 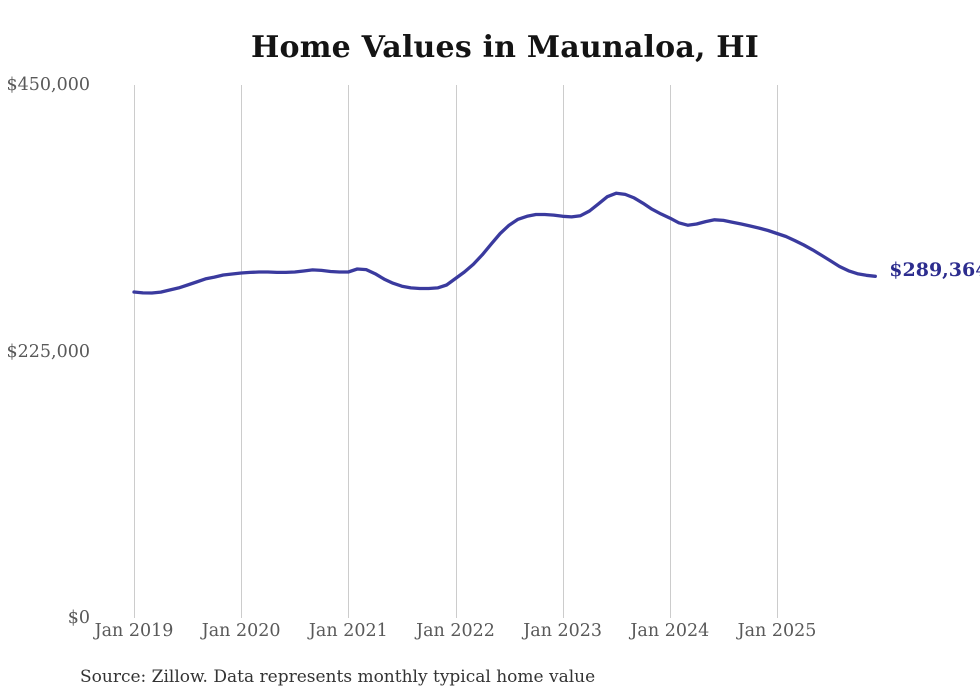 What do you see at coordinates (241, 631) in the screenshot?
I see `x-tick-label: Jan 2020` at bounding box center [241, 631].